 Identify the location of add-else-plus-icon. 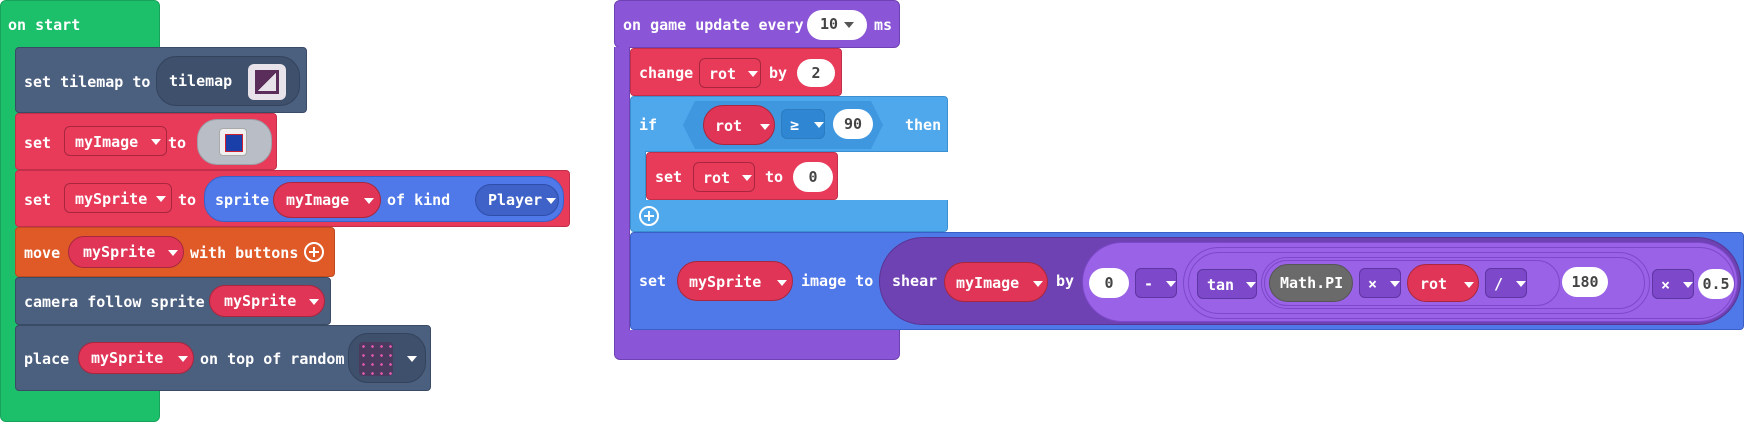
(649, 216).